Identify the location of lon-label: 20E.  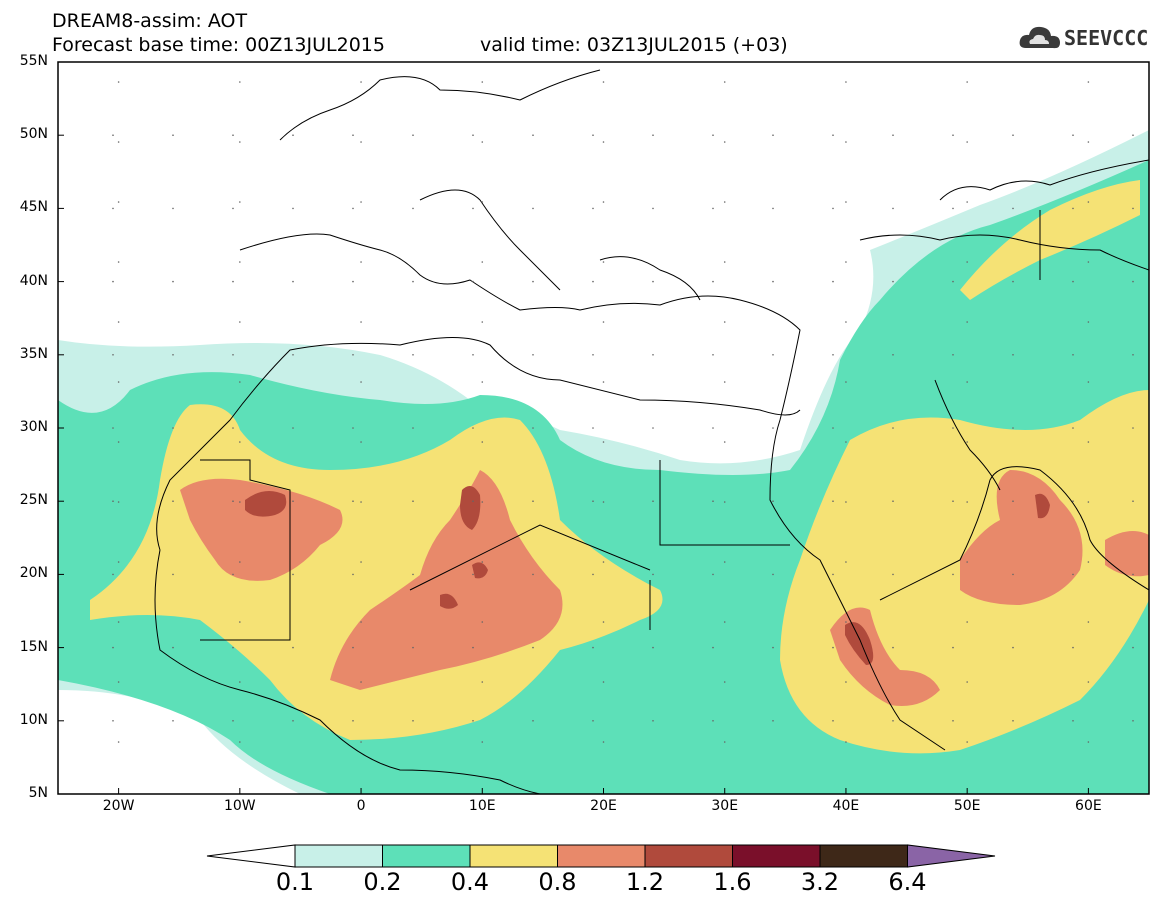
(603, 806).